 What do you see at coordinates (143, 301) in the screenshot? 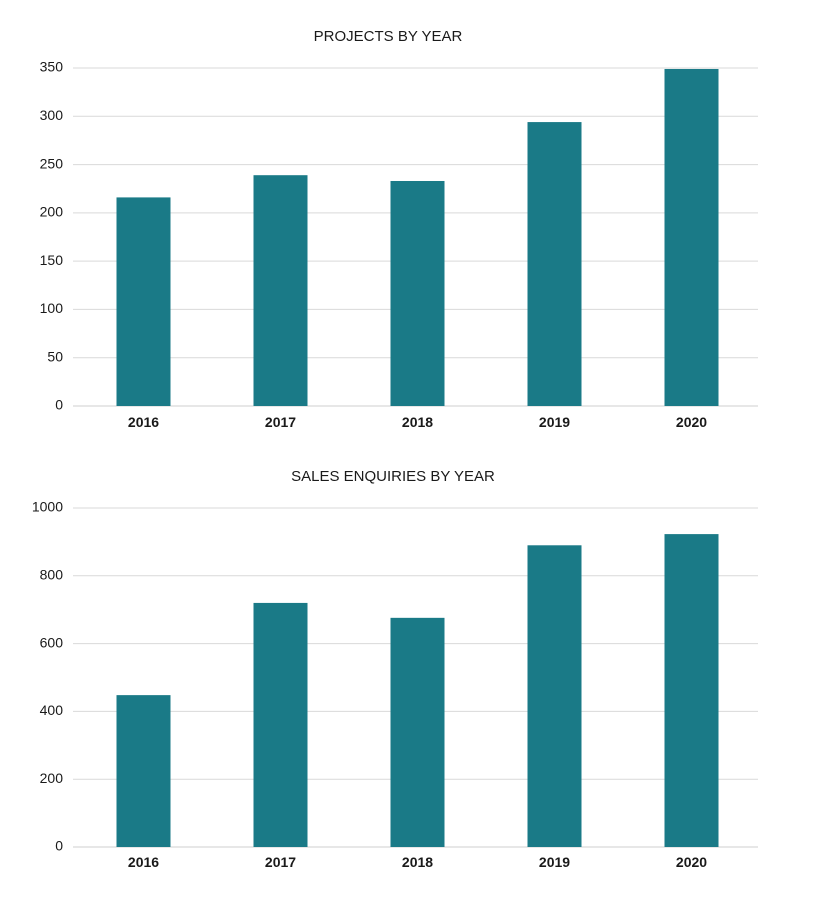
I see `projects-bar-2016` at bounding box center [143, 301].